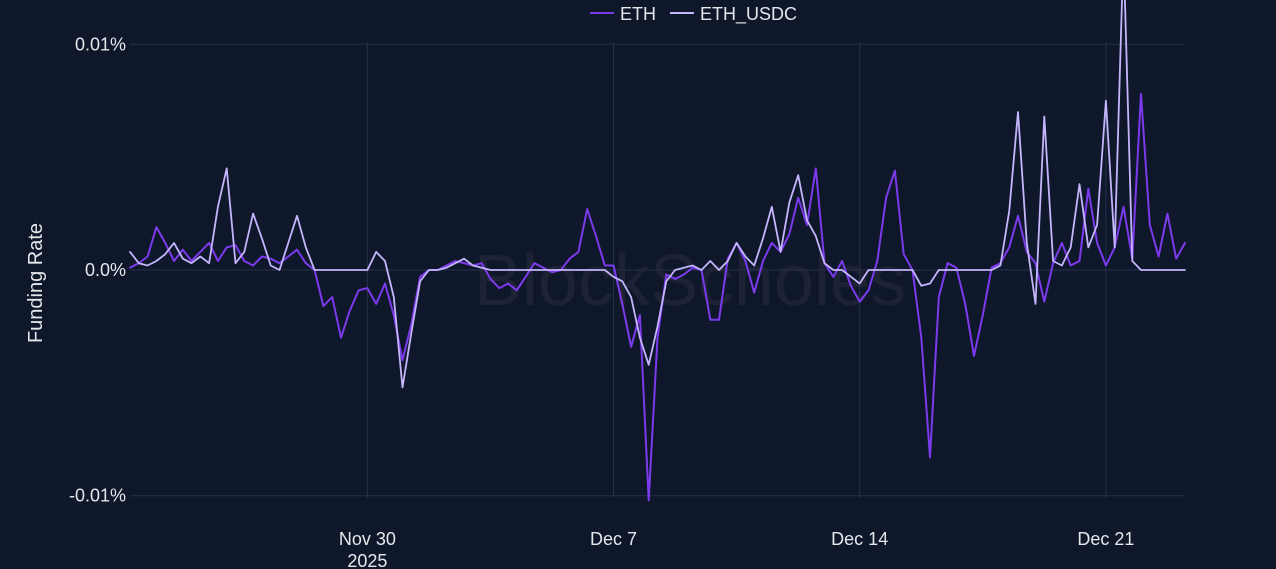 This screenshot has width=1276, height=569. Describe the element at coordinates (613, 539) in the screenshot. I see `x-tick-label: Dec 7` at that location.